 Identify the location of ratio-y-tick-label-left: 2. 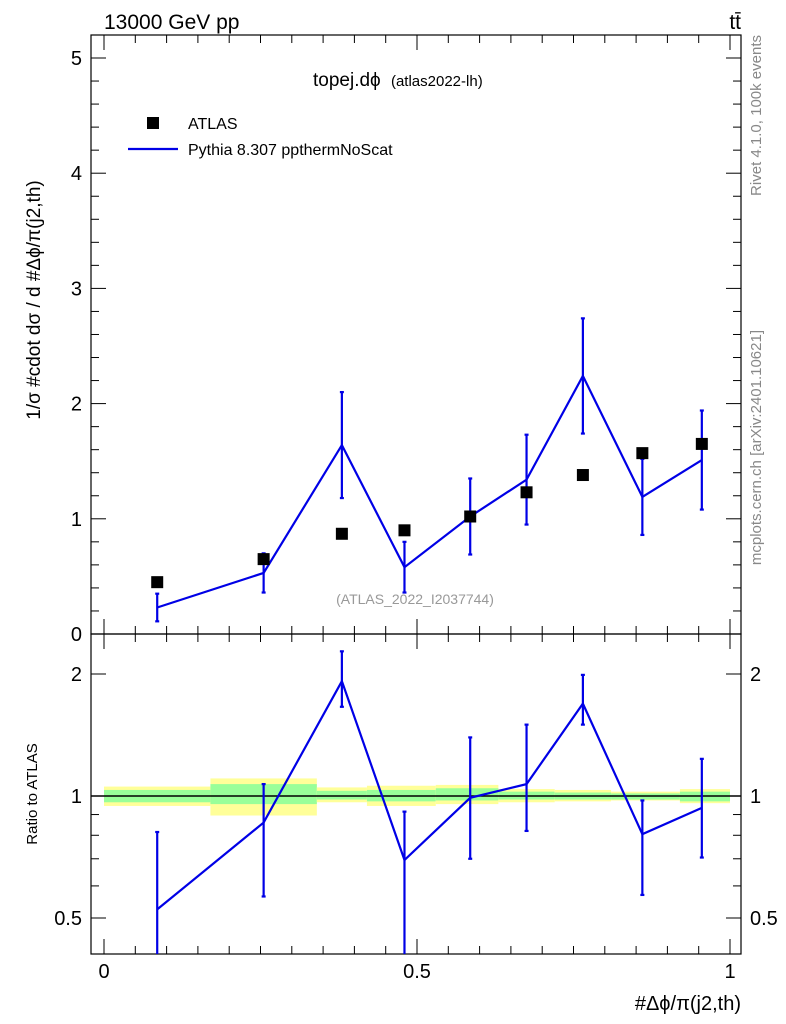
(76, 675).